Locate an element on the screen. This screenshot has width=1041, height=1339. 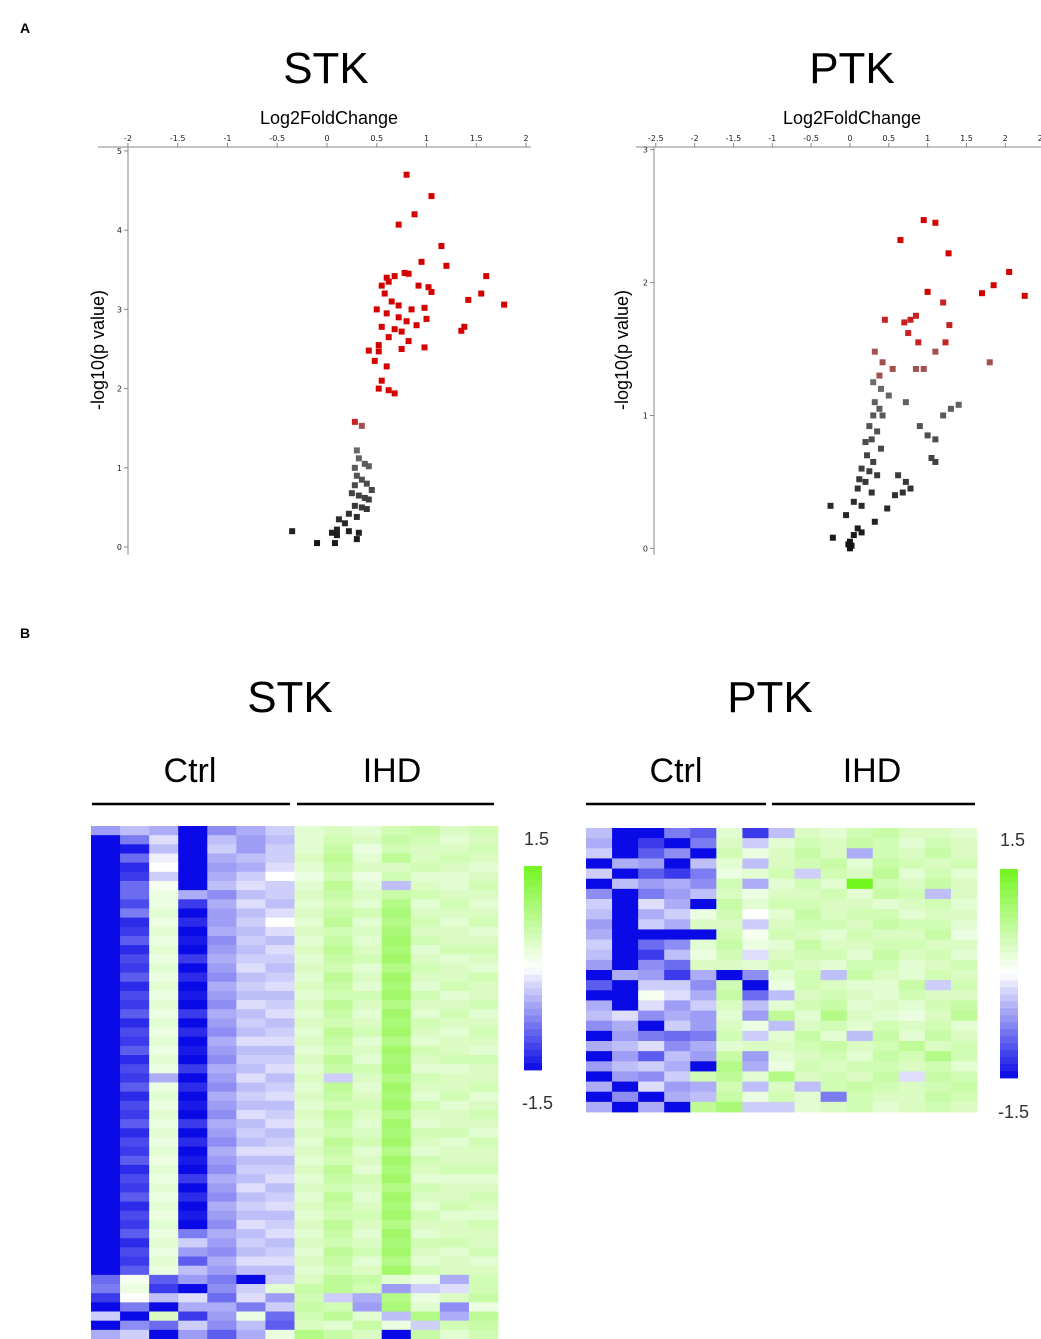
volcano-ptk-y-tick-label: 1 is located at coordinates (645, 415).